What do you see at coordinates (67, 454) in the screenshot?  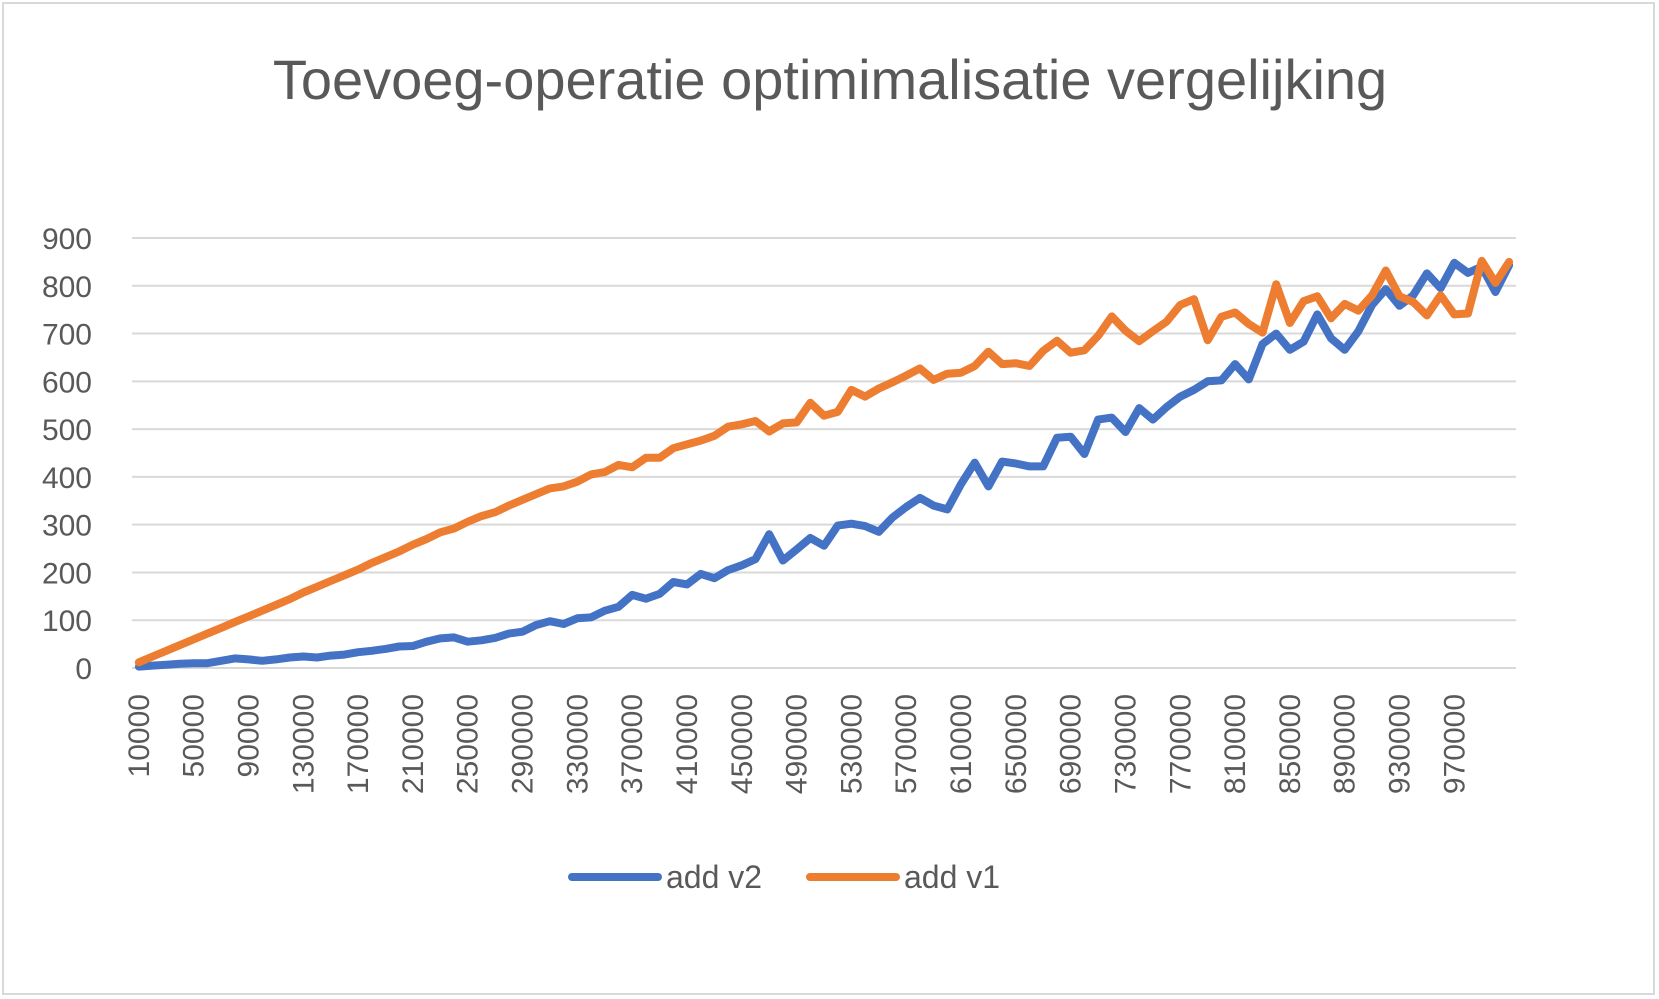 I see `y-axis: 0 100 200 300 400 500 600 700 800 900` at bounding box center [67, 454].